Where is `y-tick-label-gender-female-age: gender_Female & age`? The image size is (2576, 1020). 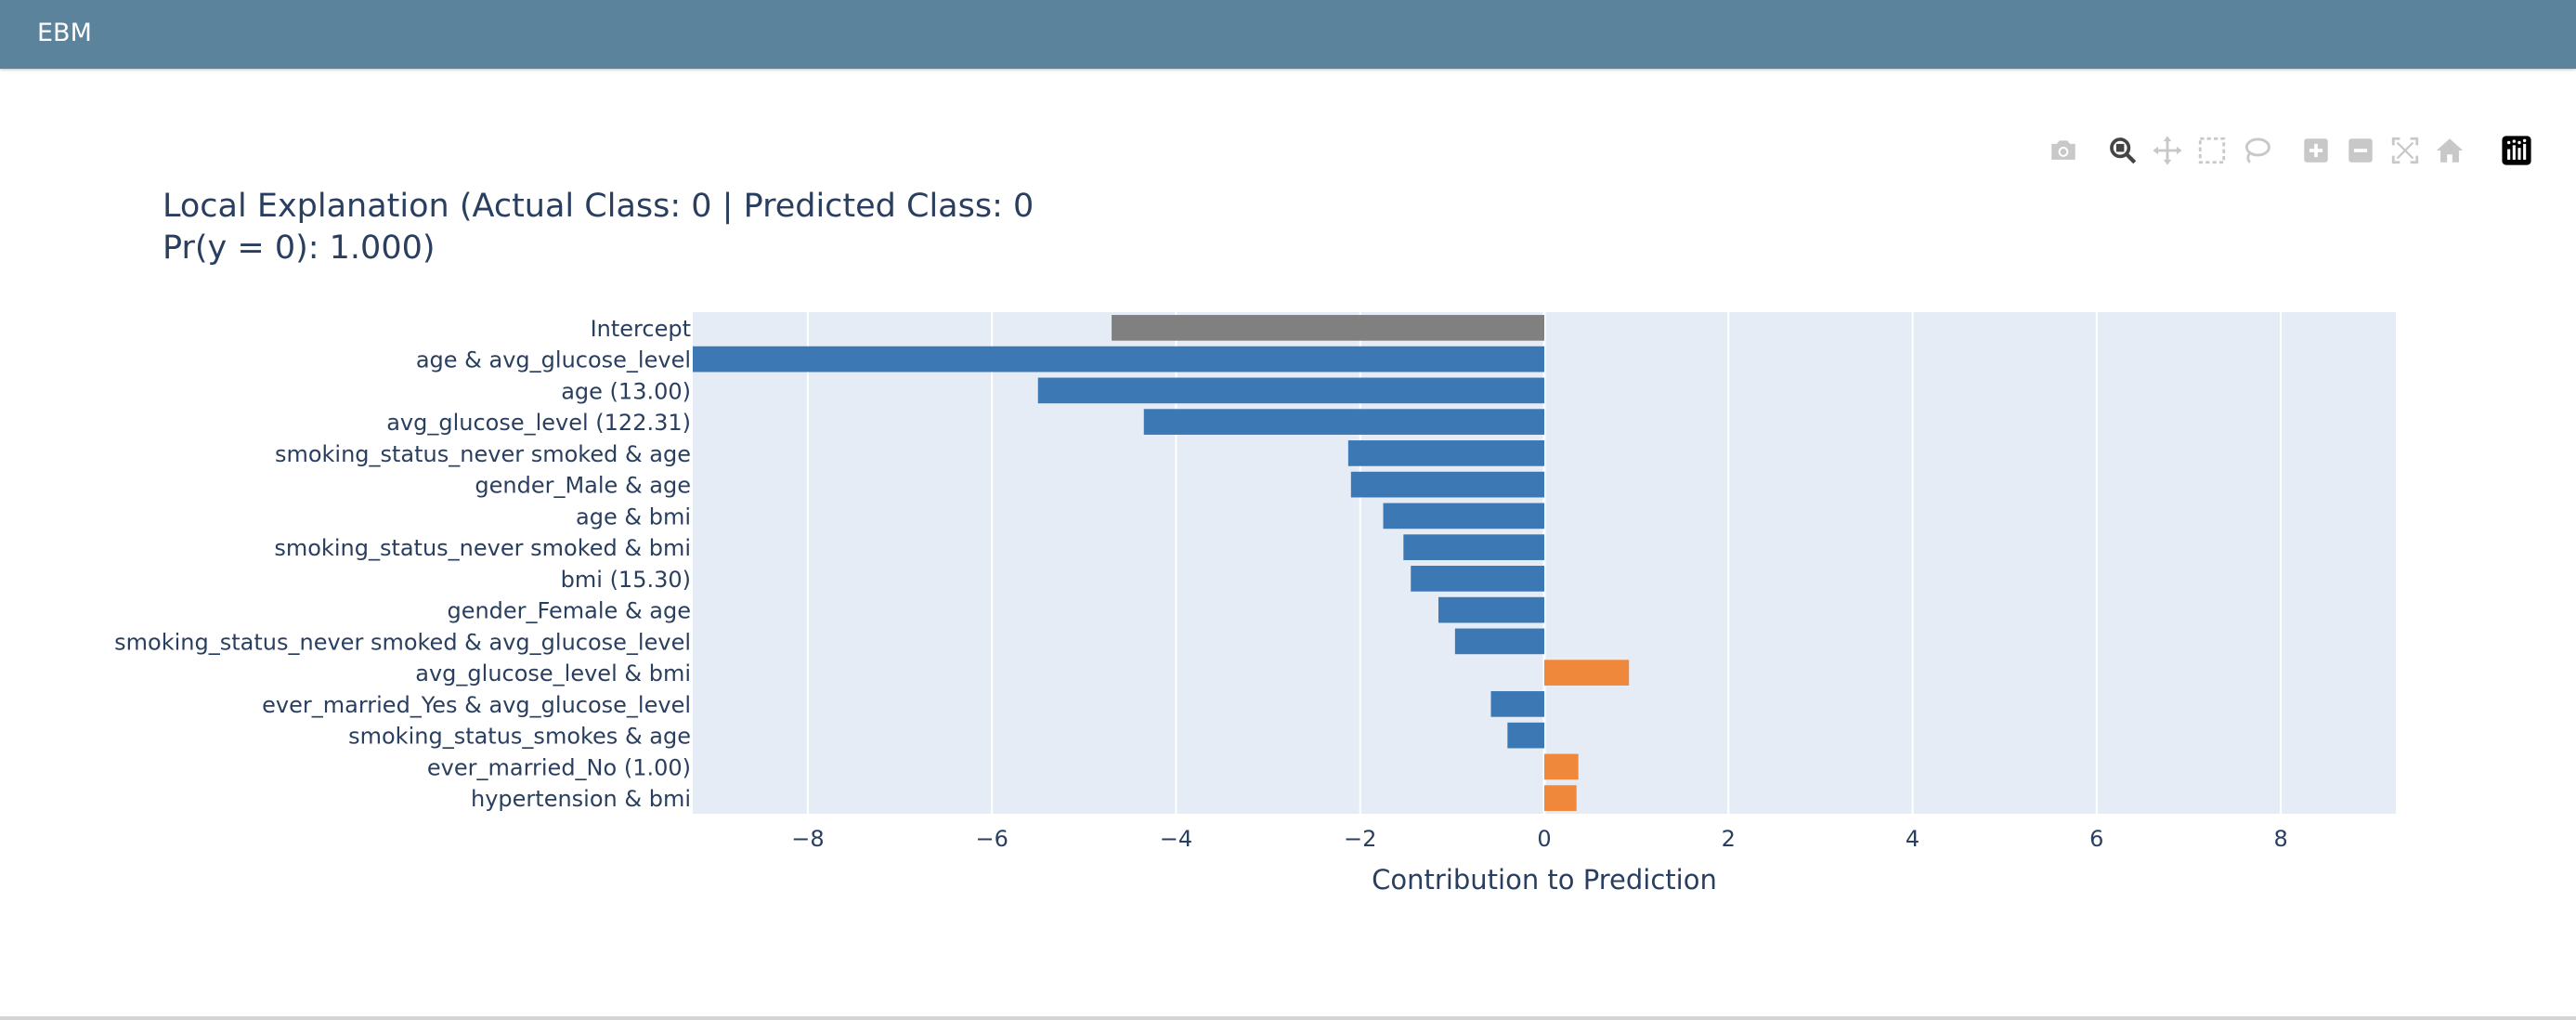 y-tick-label-gender-female-age: gender_Female & age is located at coordinates (569, 611).